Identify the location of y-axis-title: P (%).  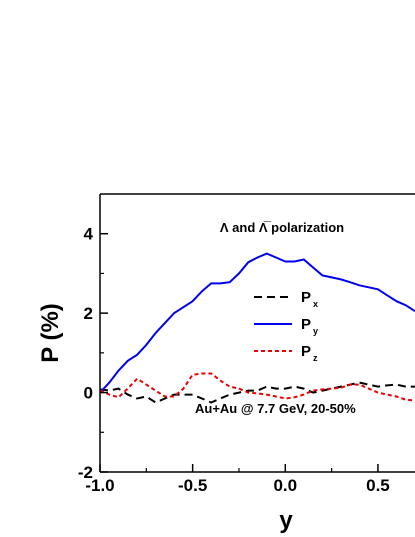
(50, 333).